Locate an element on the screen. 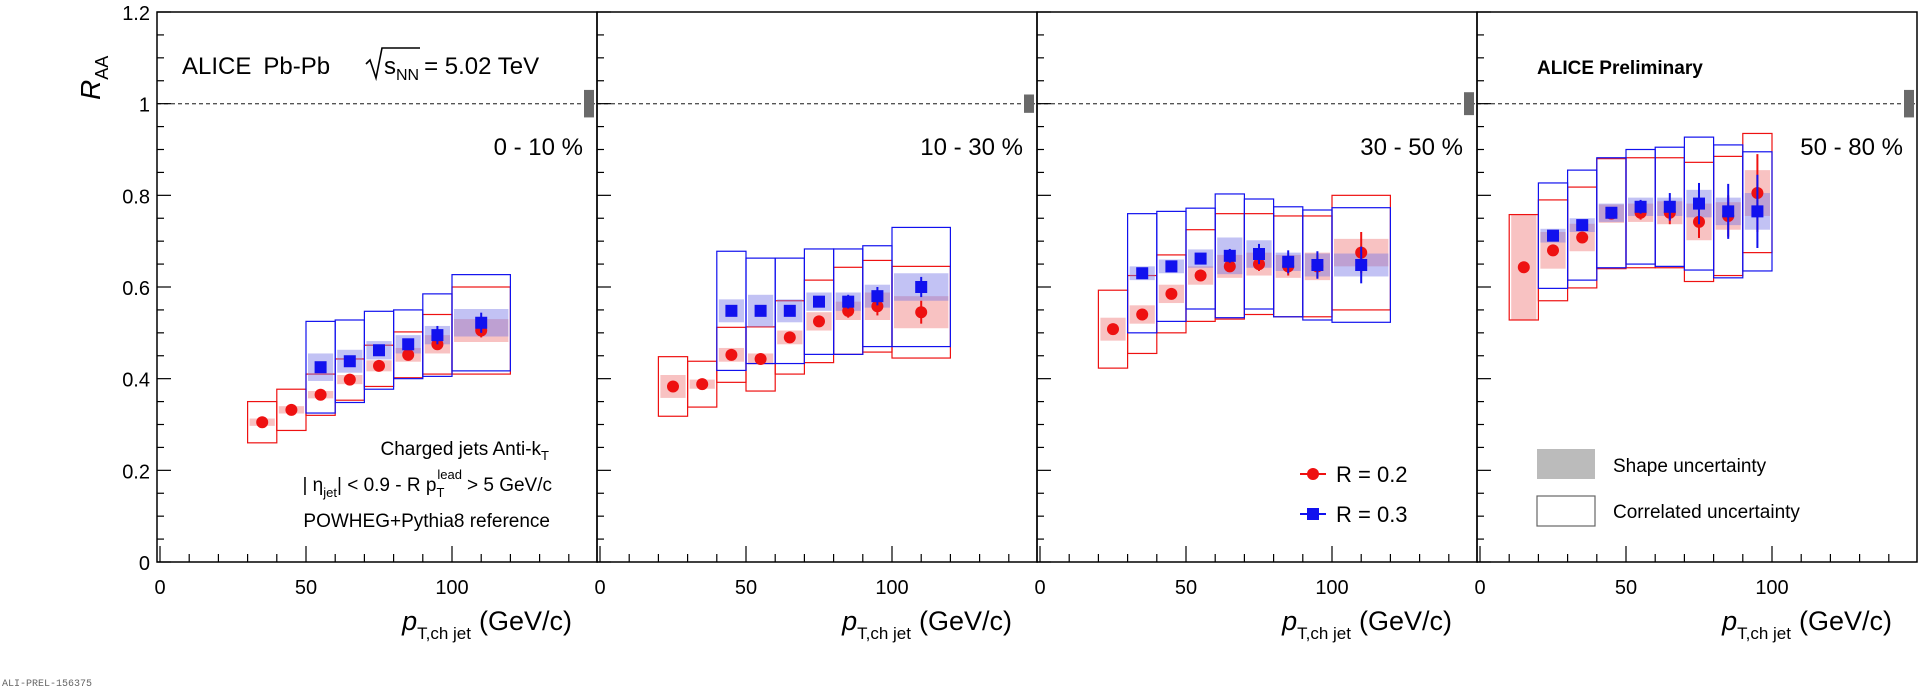 The image size is (1920, 688). y-tick-label-1.2: 1.2 is located at coordinates (136, 14).